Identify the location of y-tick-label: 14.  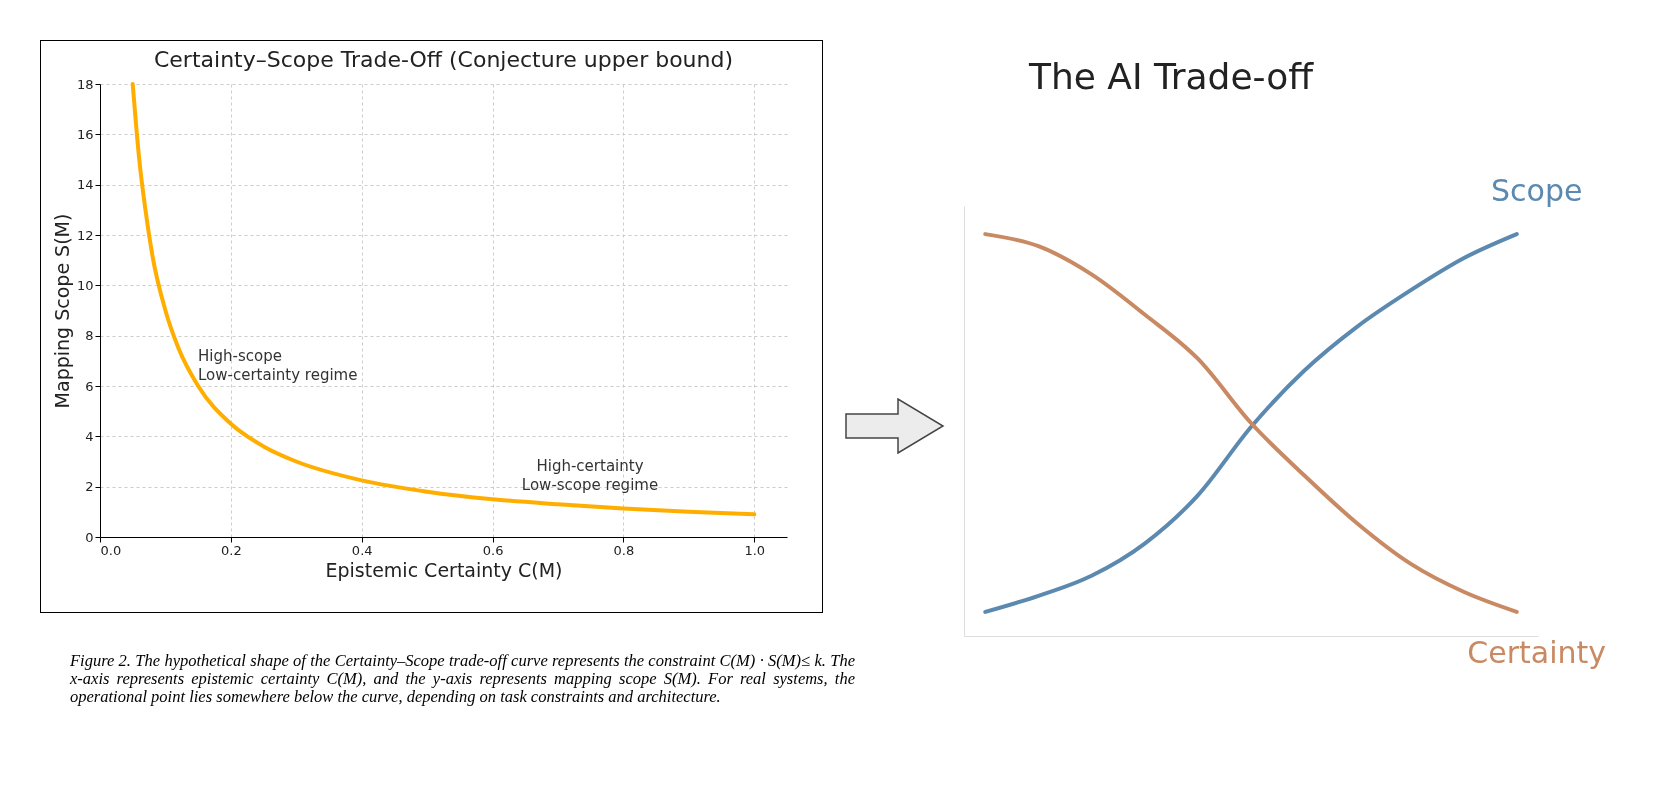
(85, 185).